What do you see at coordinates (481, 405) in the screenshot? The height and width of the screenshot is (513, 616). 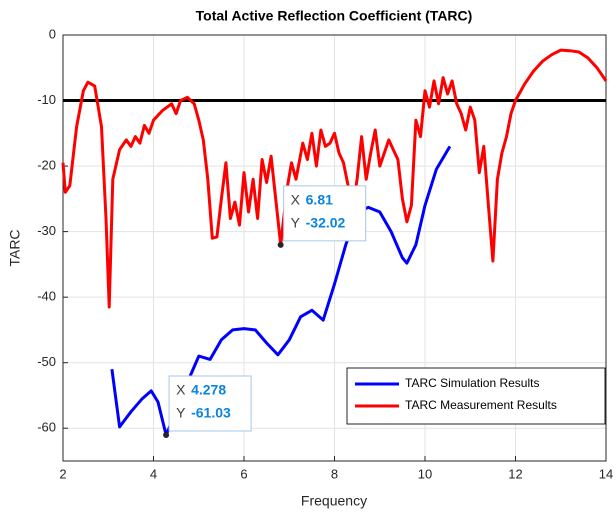 I see `legend-label: TARC Measurement Results` at bounding box center [481, 405].